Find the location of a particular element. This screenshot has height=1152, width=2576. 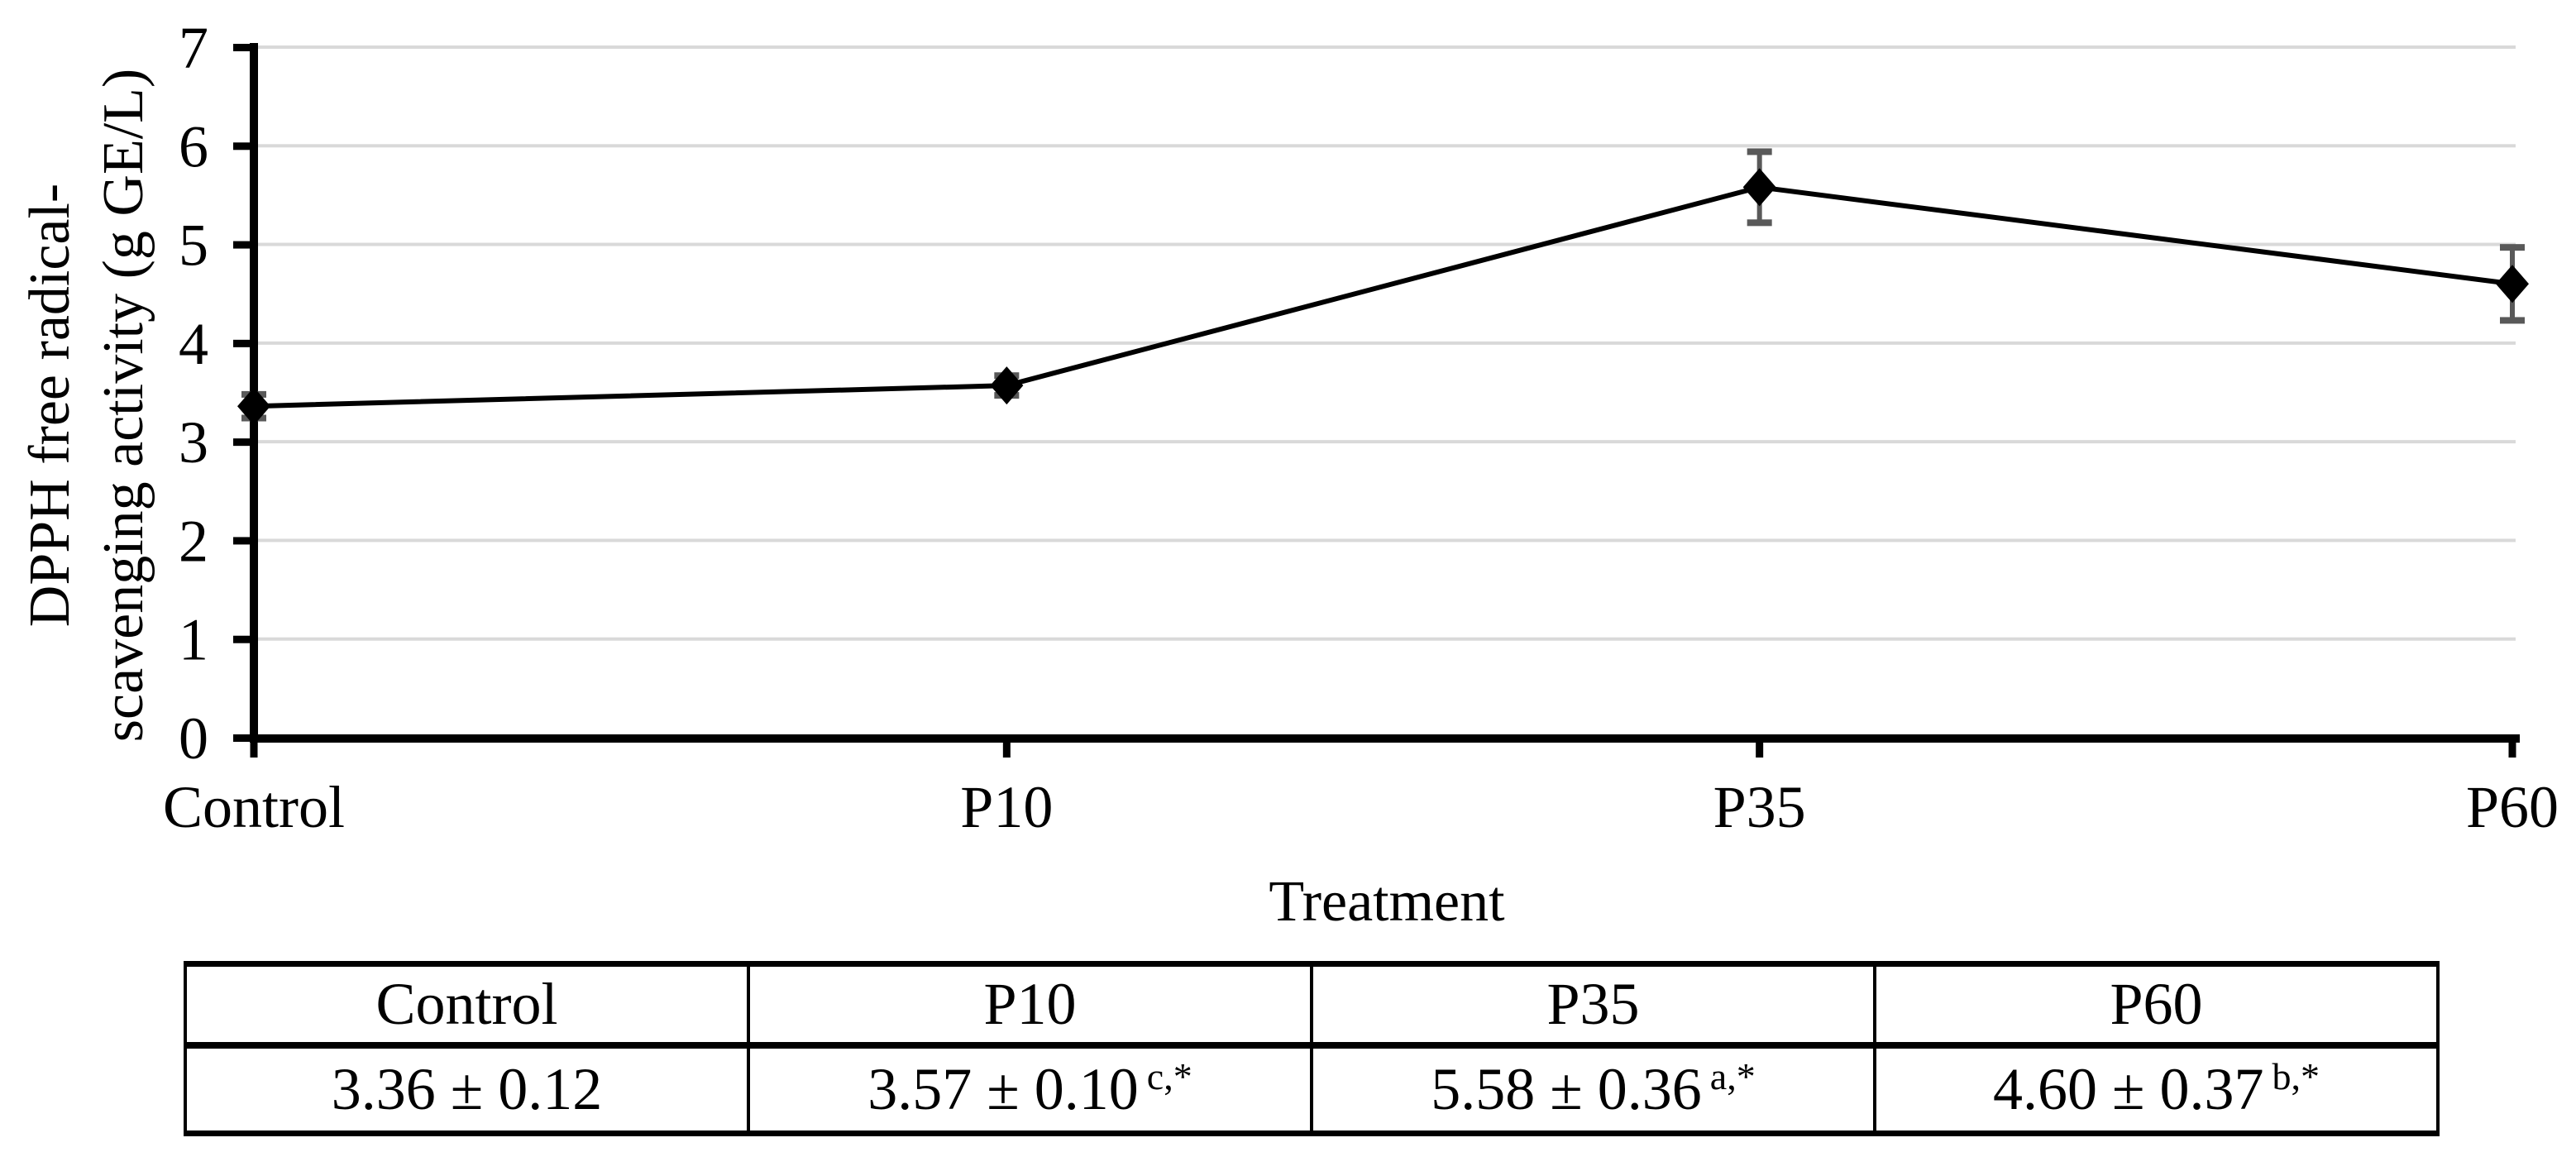

y-tick-label: 6 is located at coordinates (194, 146).